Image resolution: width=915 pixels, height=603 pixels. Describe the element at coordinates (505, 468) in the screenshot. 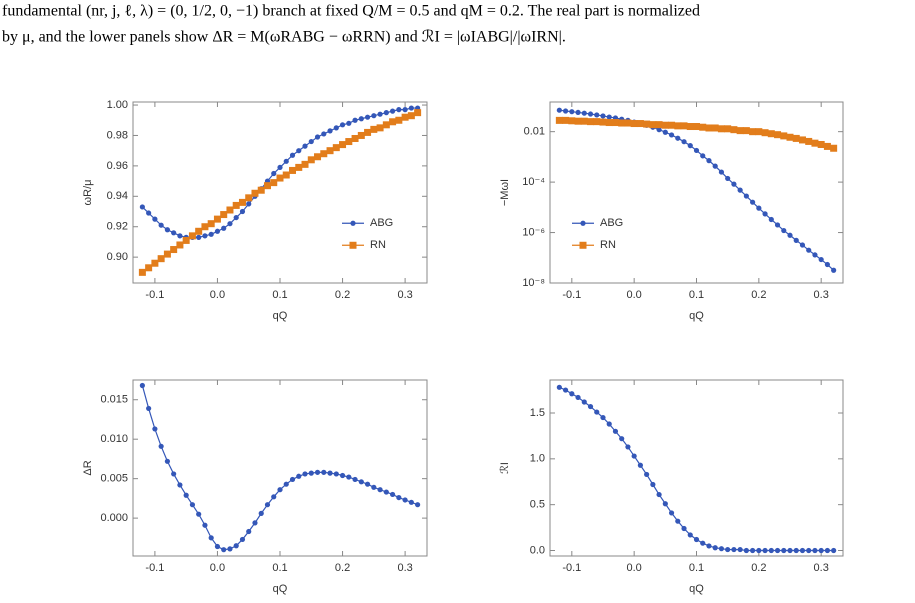

I see `y-axis-label: ℛI` at that location.